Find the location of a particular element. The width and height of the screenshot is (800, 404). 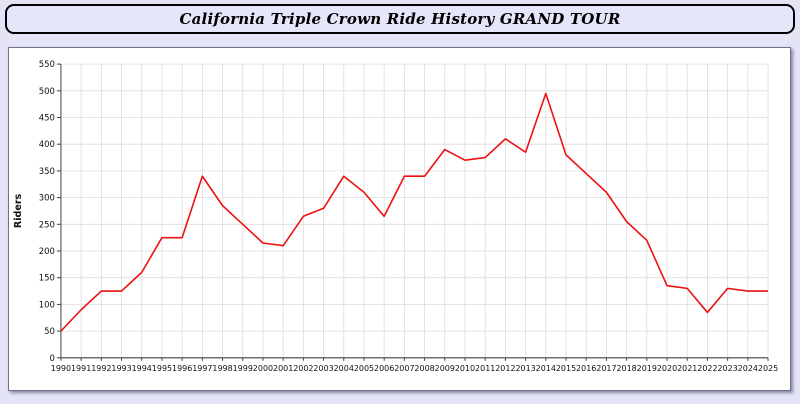

y-tick-label: 500 is located at coordinates (47, 92).